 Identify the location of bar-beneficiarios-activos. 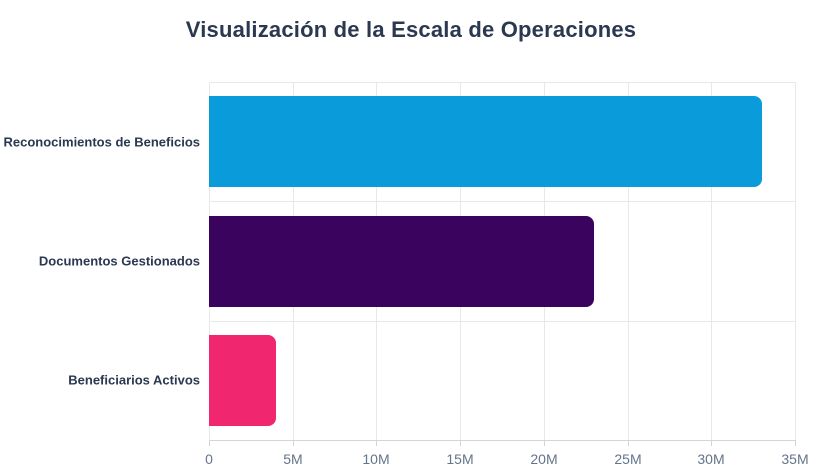
(242, 380).